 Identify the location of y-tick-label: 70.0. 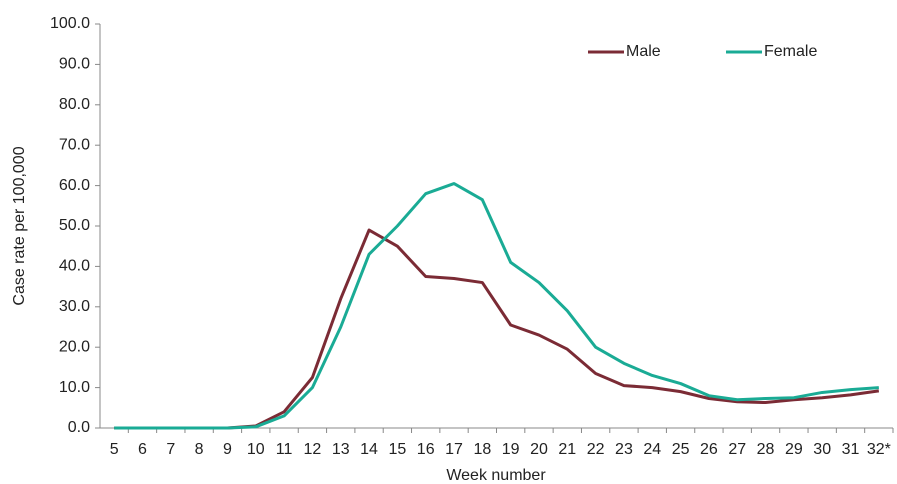
(74, 144).